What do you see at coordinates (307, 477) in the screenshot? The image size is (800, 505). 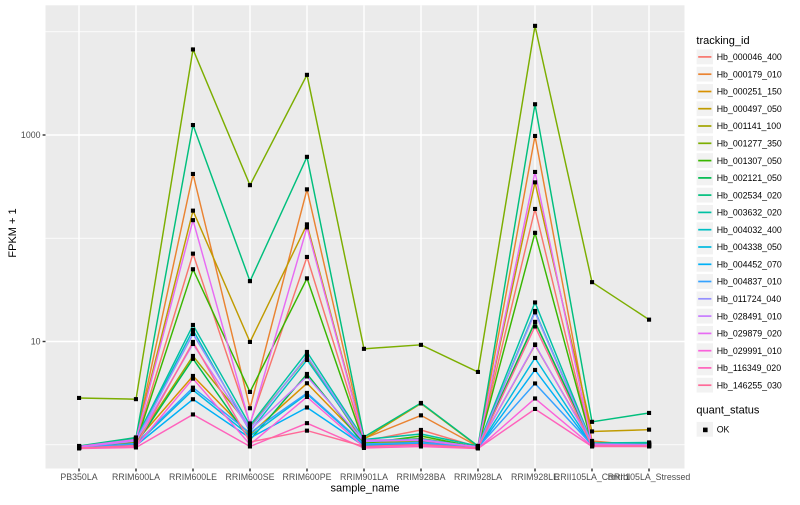 I see `svg-text: RRIM600PE` at bounding box center [307, 477].